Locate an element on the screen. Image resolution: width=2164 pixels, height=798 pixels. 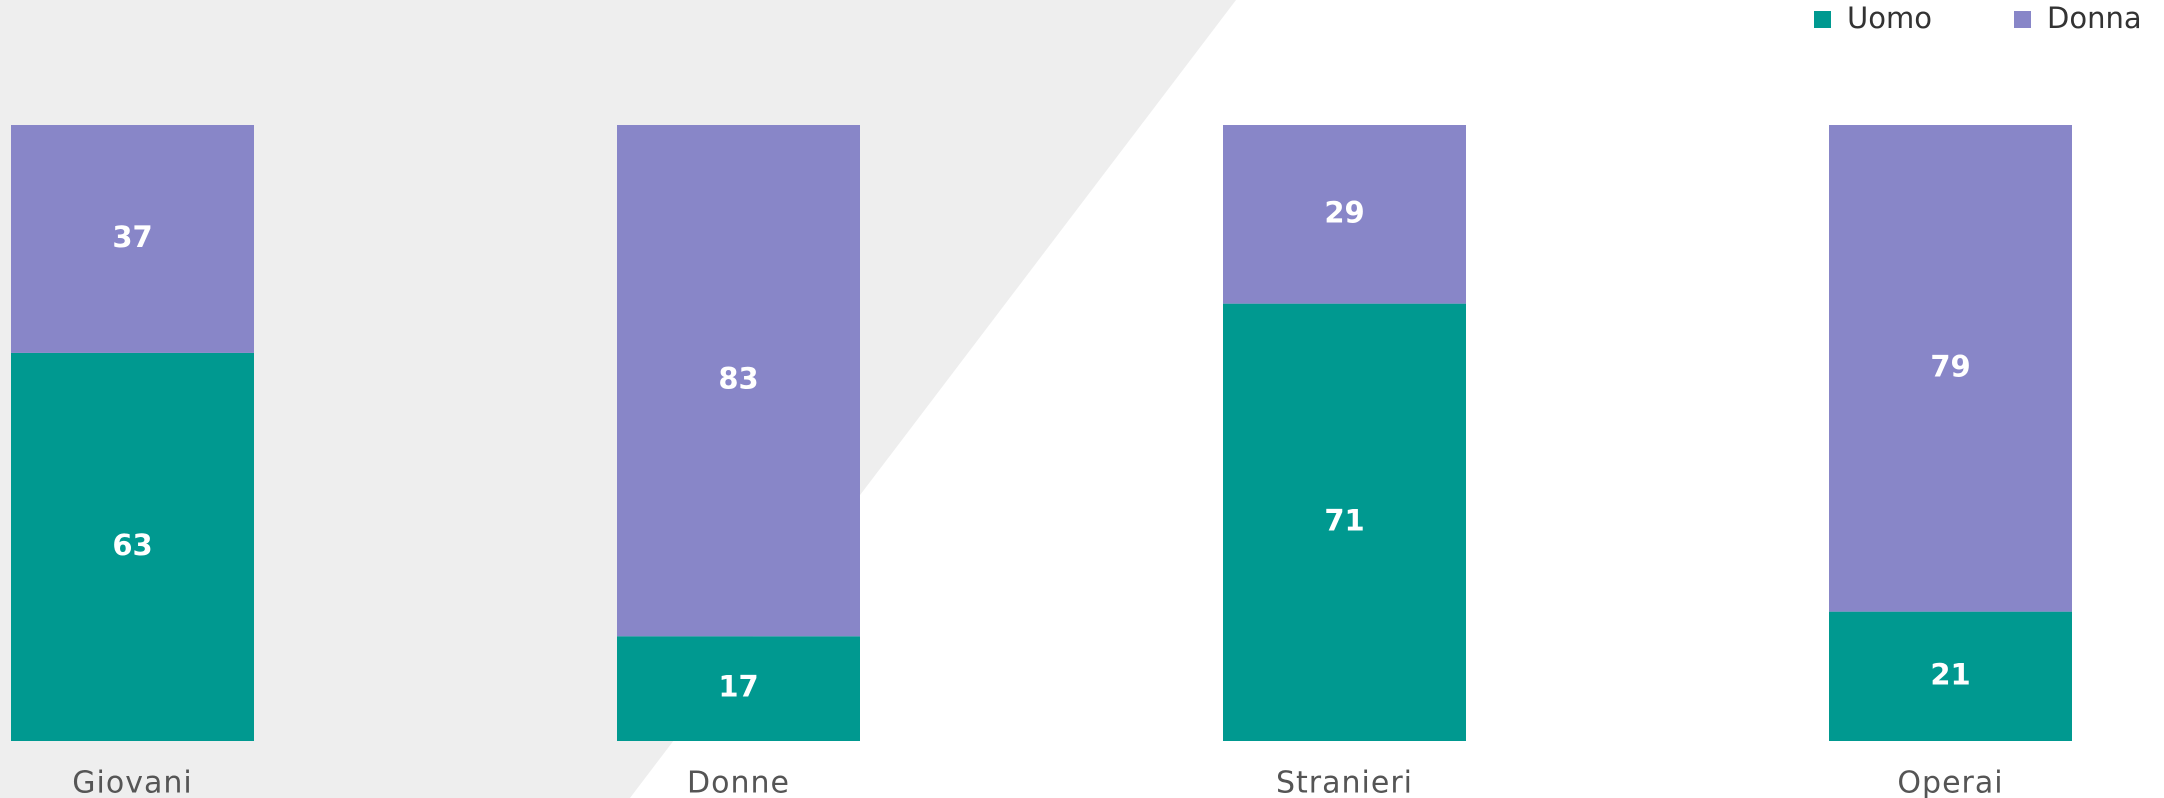
data-label: 83 is located at coordinates (738, 379).